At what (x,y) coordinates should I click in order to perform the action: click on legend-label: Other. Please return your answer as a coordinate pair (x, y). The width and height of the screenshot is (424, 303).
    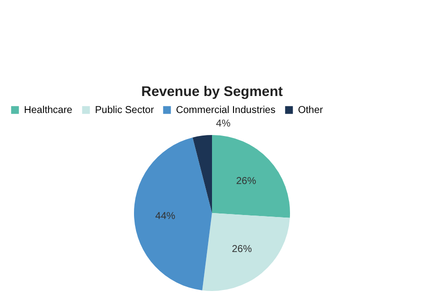
    Looking at the image, I should click on (311, 110).